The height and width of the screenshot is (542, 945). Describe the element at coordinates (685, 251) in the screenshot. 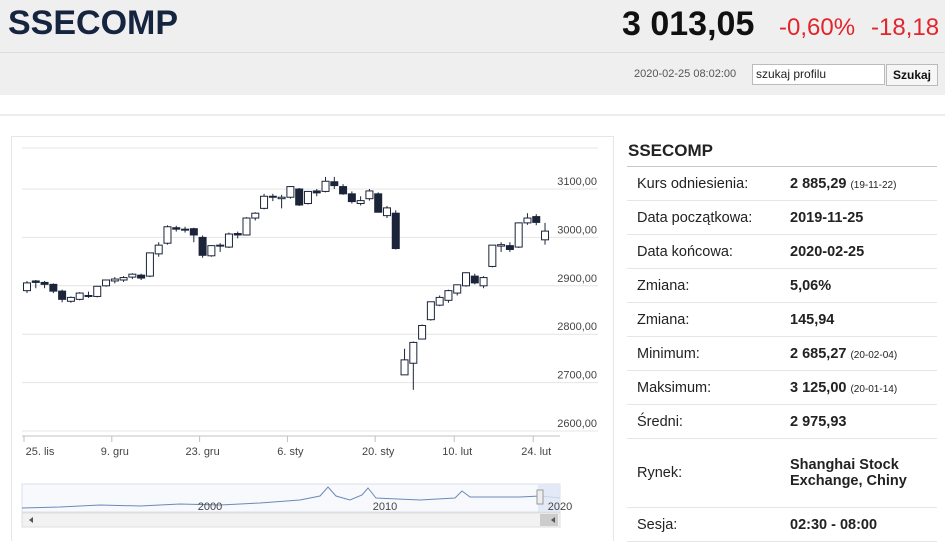

I see `info-label: Data końcowa:` at that location.